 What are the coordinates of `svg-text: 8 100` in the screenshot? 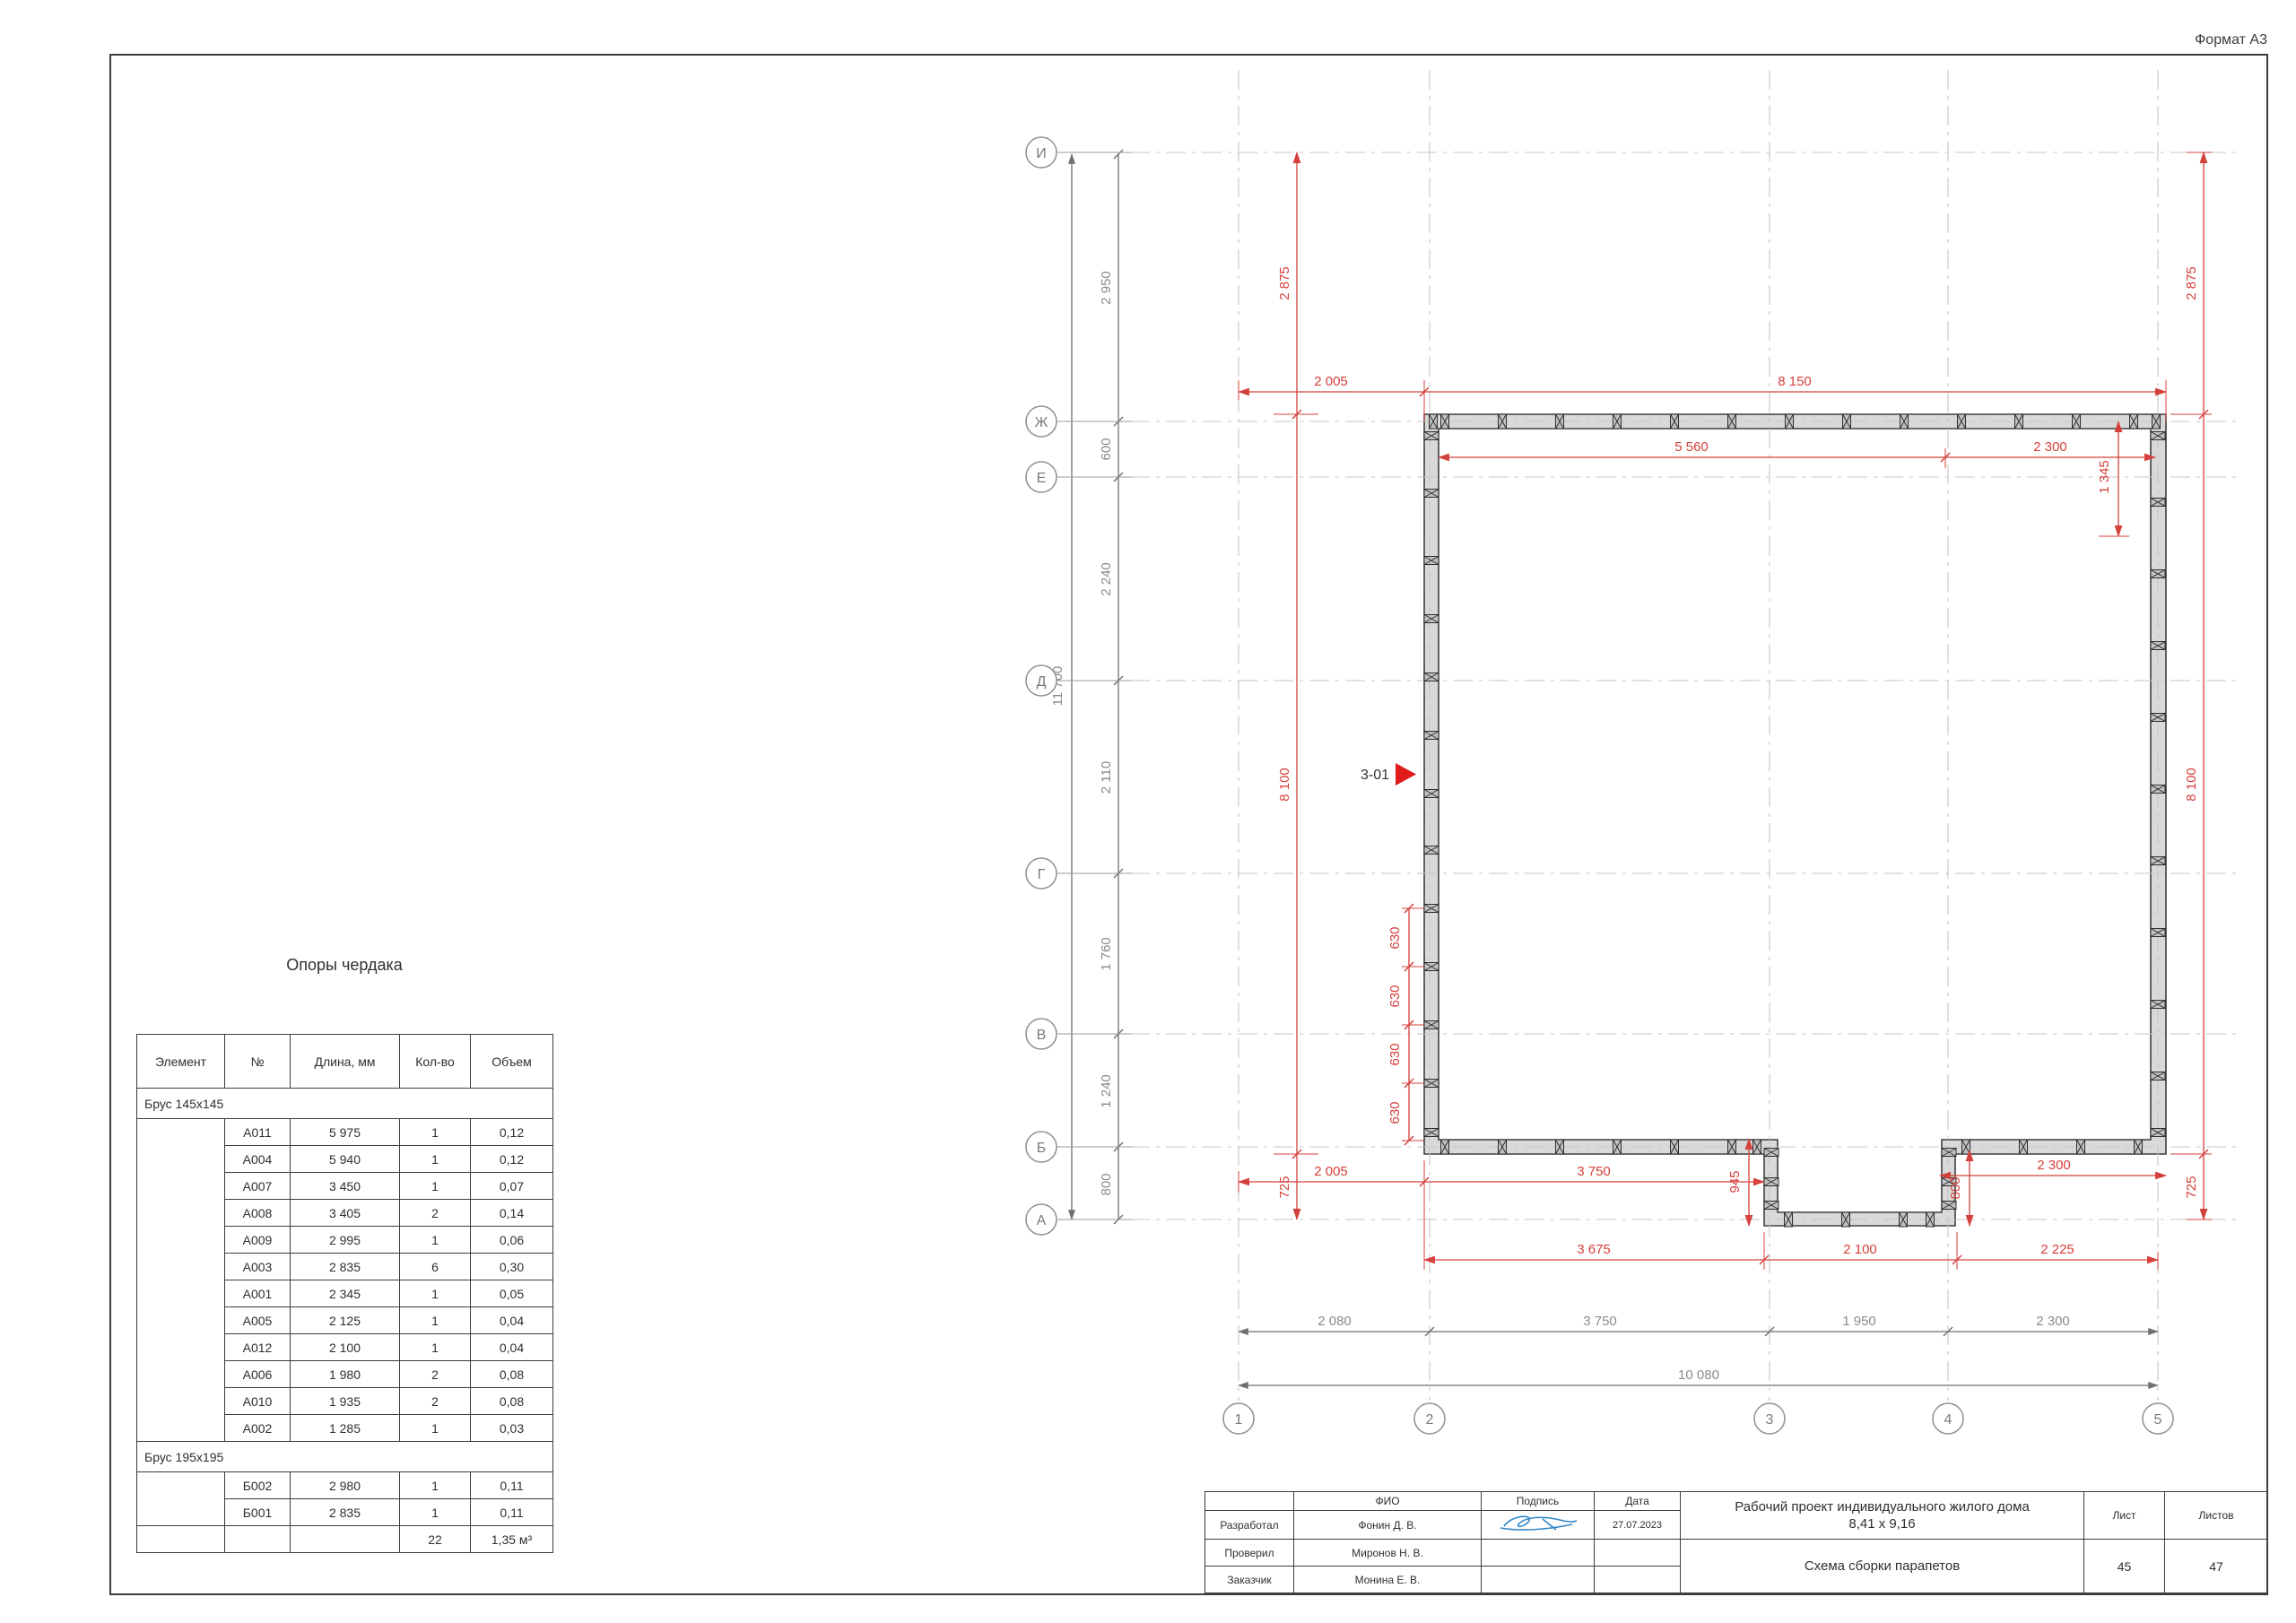 It's located at (1284, 785).